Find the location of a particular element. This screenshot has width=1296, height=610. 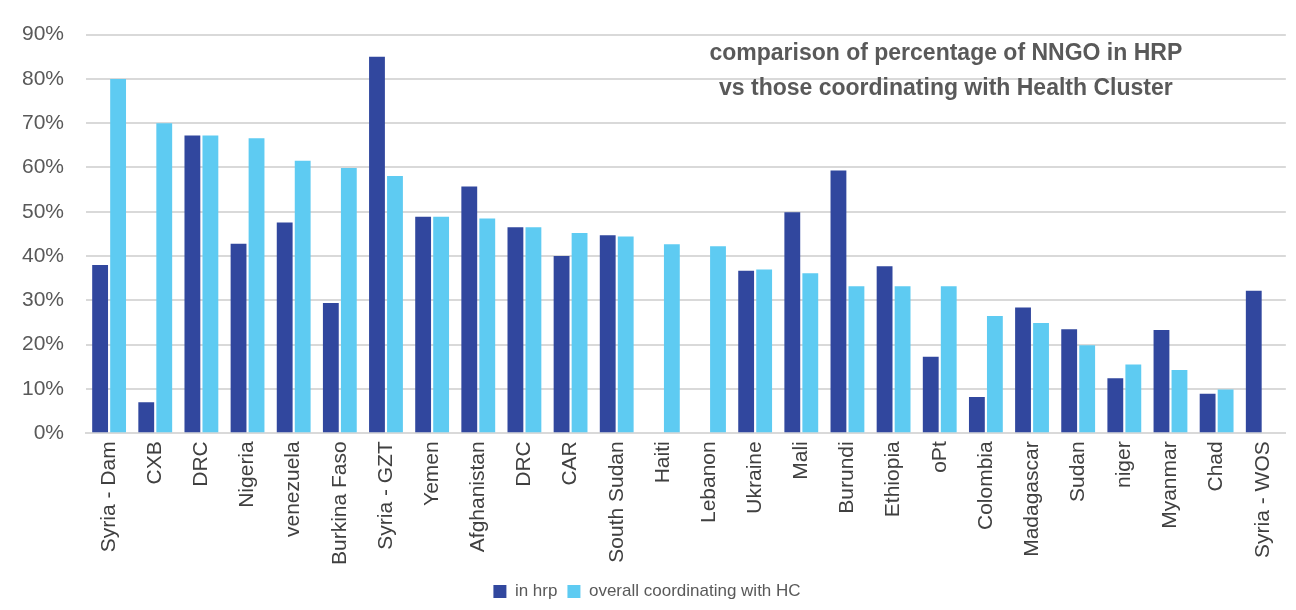

y-tick-label: 60% is located at coordinates (43, 166).